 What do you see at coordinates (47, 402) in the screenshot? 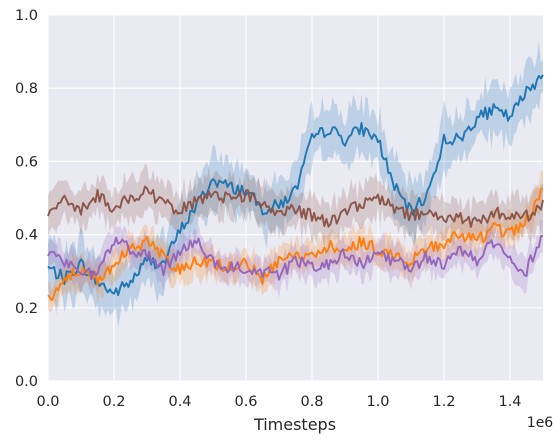
I see `x-tick-label: 0.0` at bounding box center [47, 402].